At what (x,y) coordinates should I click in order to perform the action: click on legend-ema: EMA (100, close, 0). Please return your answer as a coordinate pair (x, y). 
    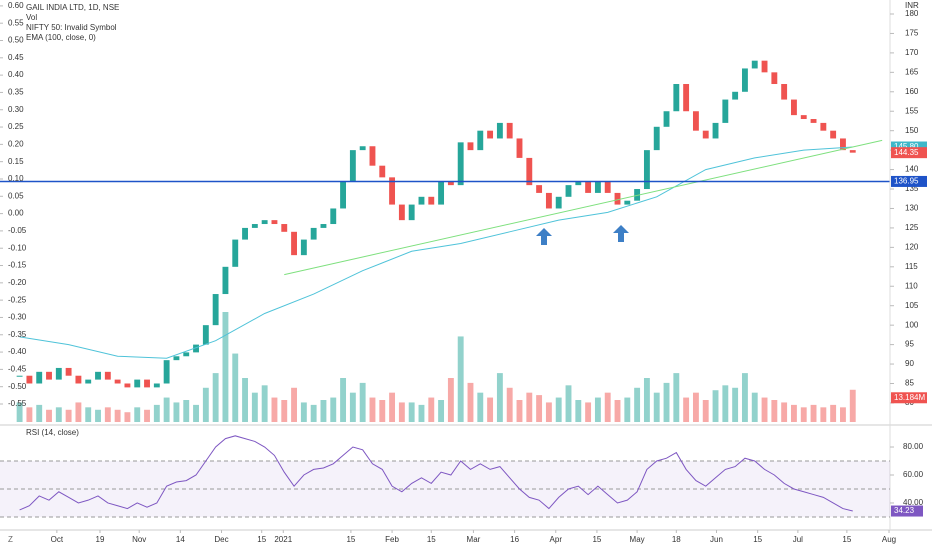
    Looking at the image, I should click on (61, 37).